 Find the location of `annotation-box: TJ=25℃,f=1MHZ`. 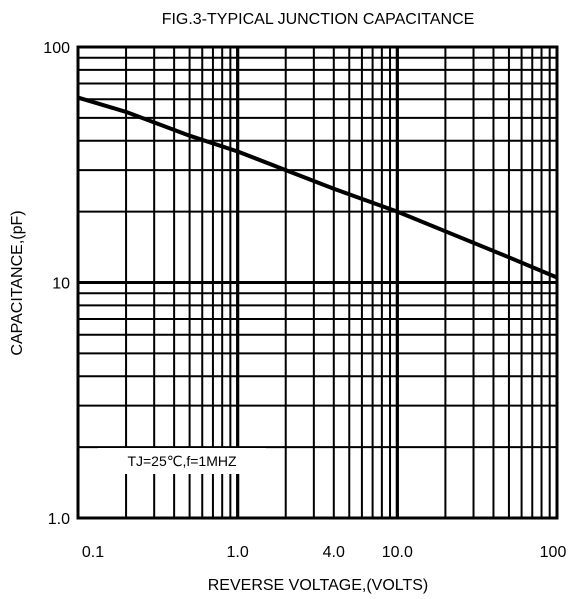

annotation-box: TJ=25℃,f=1MHZ is located at coordinates (182, 461).